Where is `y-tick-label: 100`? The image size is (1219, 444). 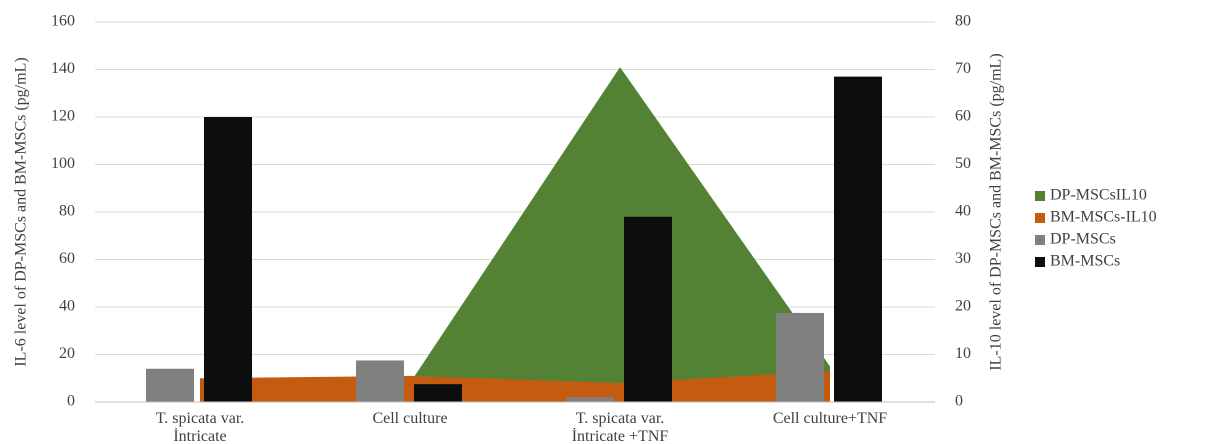
y-tick-label: 100 is located at coordinates (63, 163).